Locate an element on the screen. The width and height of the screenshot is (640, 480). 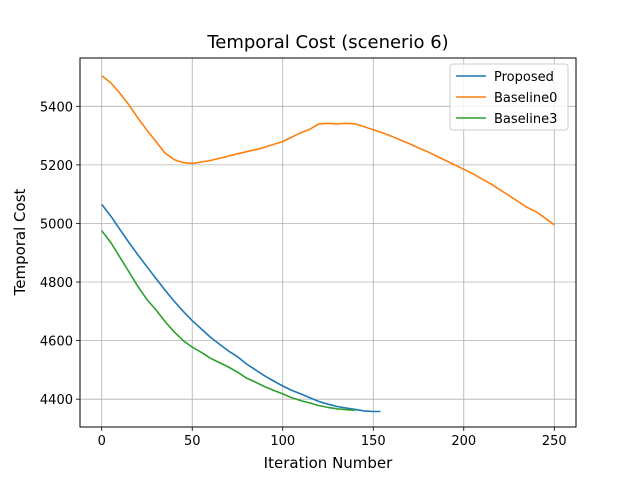
y-axis-label: Temporal Cost is located at coordinates (20, 242).